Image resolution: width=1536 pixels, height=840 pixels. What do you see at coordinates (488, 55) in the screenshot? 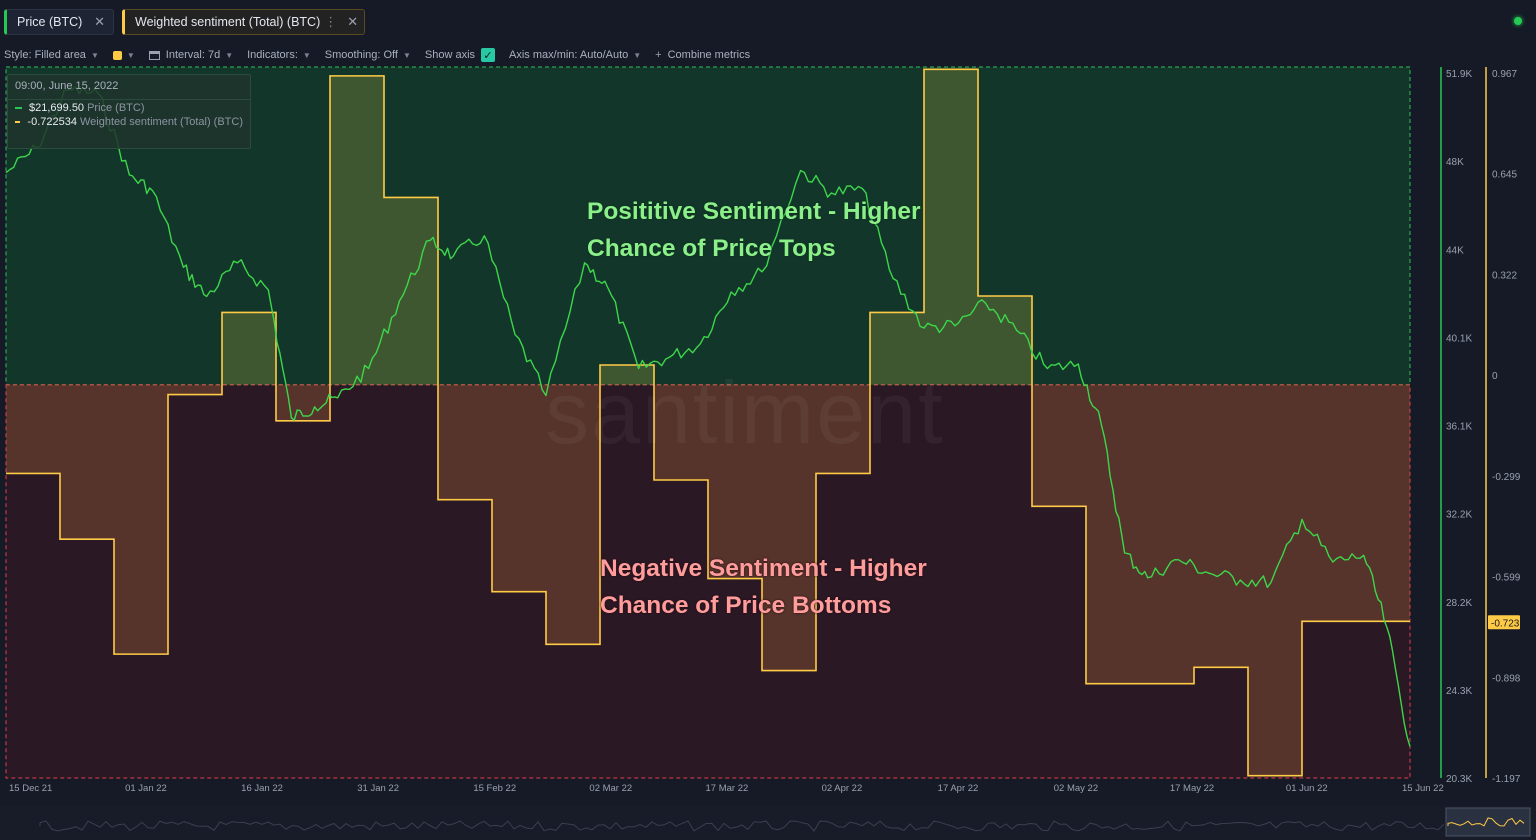
I see `checkbox-checked-icon: ✓` at bounding box center [488, 55].